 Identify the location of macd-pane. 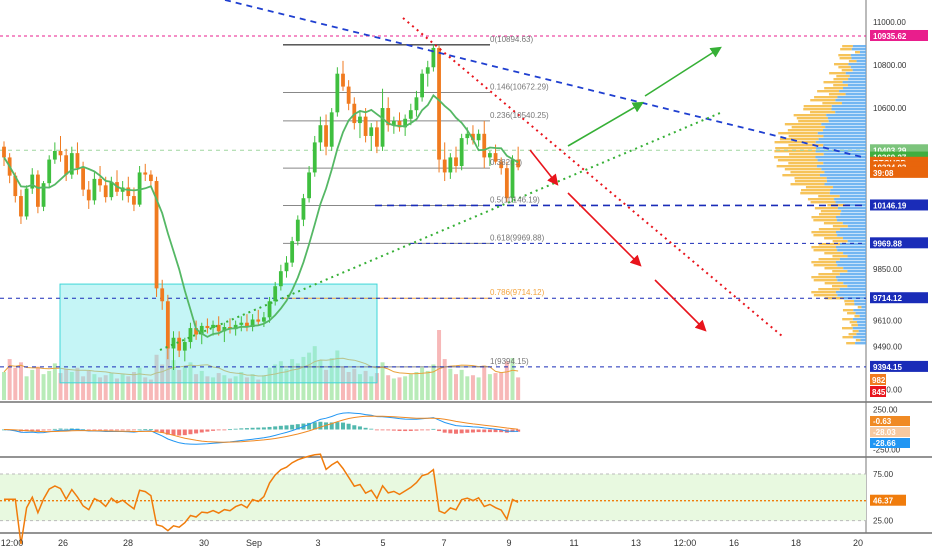
(261, 428).